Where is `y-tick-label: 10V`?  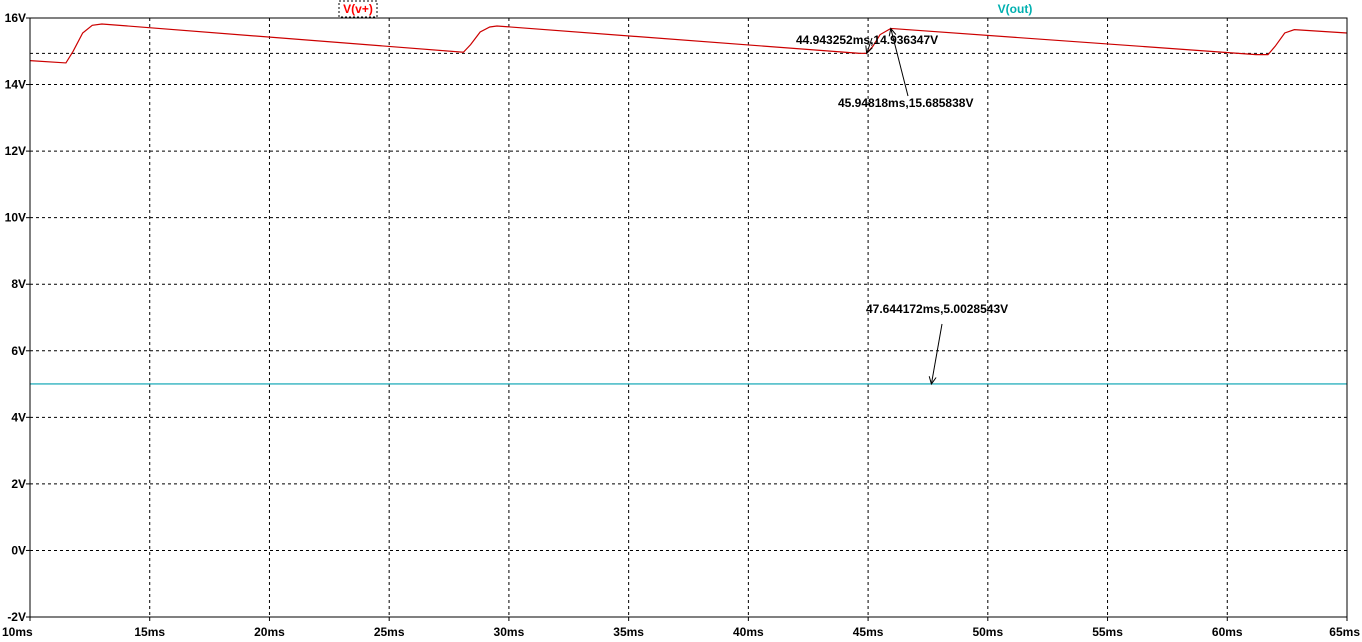 y-tick-label: 10V is located at coordinates (15, 218).